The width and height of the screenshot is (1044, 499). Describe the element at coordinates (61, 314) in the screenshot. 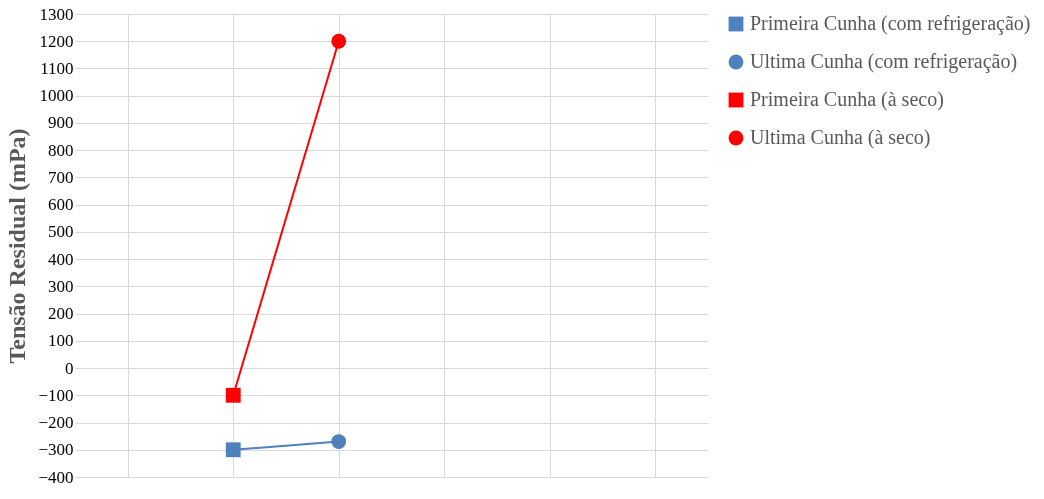

I see `y-tick-label: 200` at that location.